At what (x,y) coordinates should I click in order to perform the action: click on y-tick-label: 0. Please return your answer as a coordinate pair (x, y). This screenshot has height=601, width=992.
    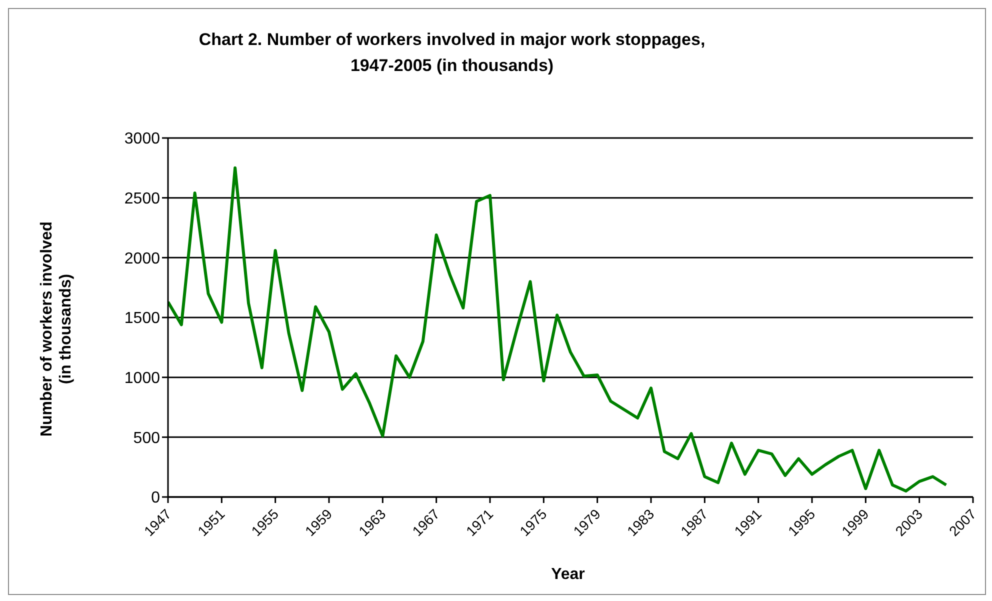
    Looking at the image, I should click on (155, 498).